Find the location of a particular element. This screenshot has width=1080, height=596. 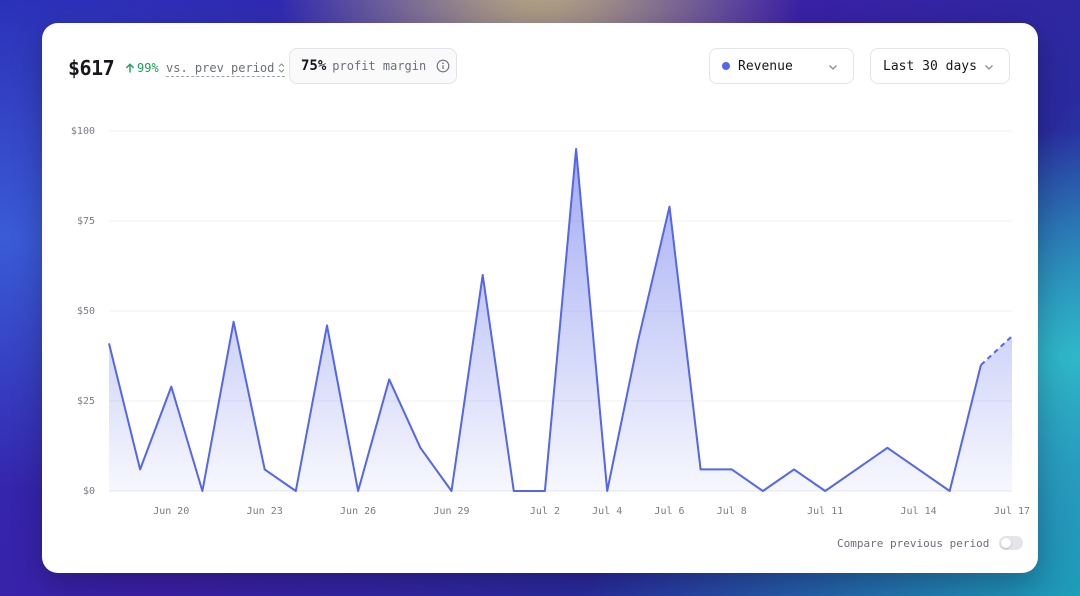

y-tick-label: $25 is located at coordinates (86, 401).